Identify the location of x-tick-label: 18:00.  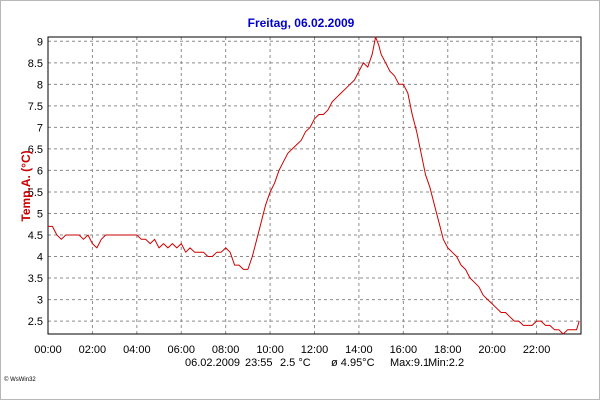
(448, 350).